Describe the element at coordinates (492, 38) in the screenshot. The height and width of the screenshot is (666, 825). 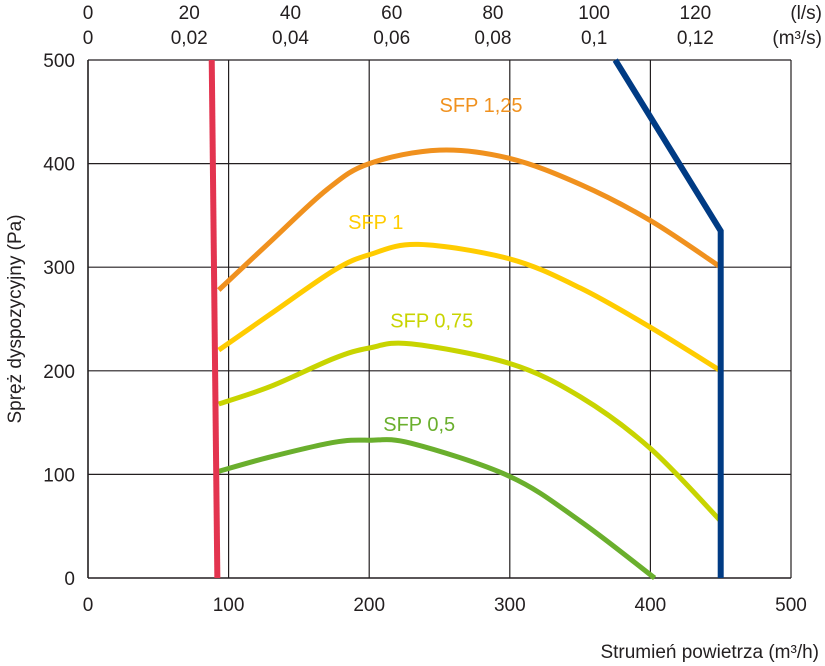
I see `secondary-x-tick-label: 0,08` at that location.